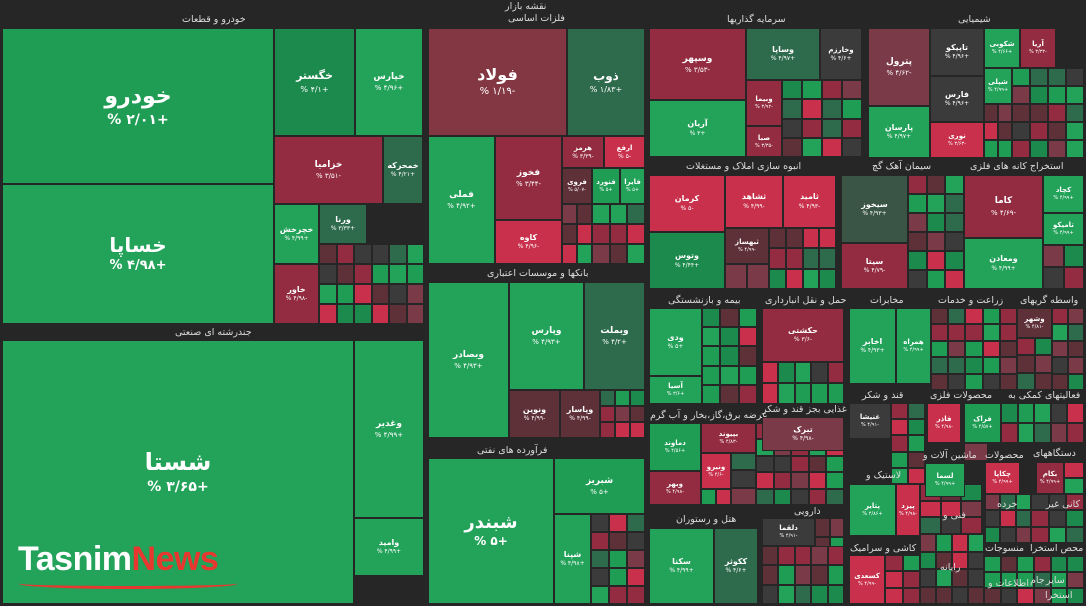  Describe the element at coordinates (1003, 263) in the screenshot. I see `tile-vamaaden: ومعادن % ۴/۹۹+` at that location.